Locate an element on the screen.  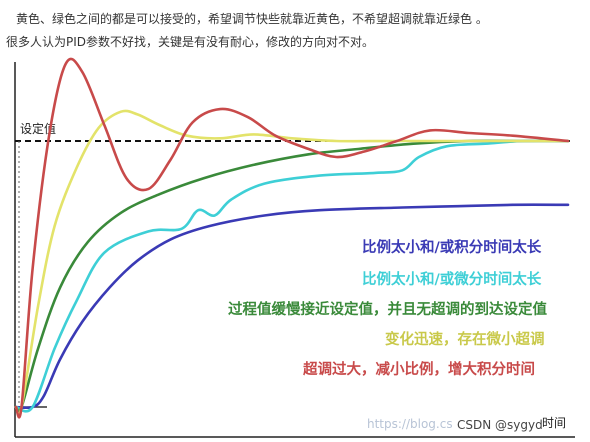
x-axis-label: 时间 is located at coordinates (554, 423).